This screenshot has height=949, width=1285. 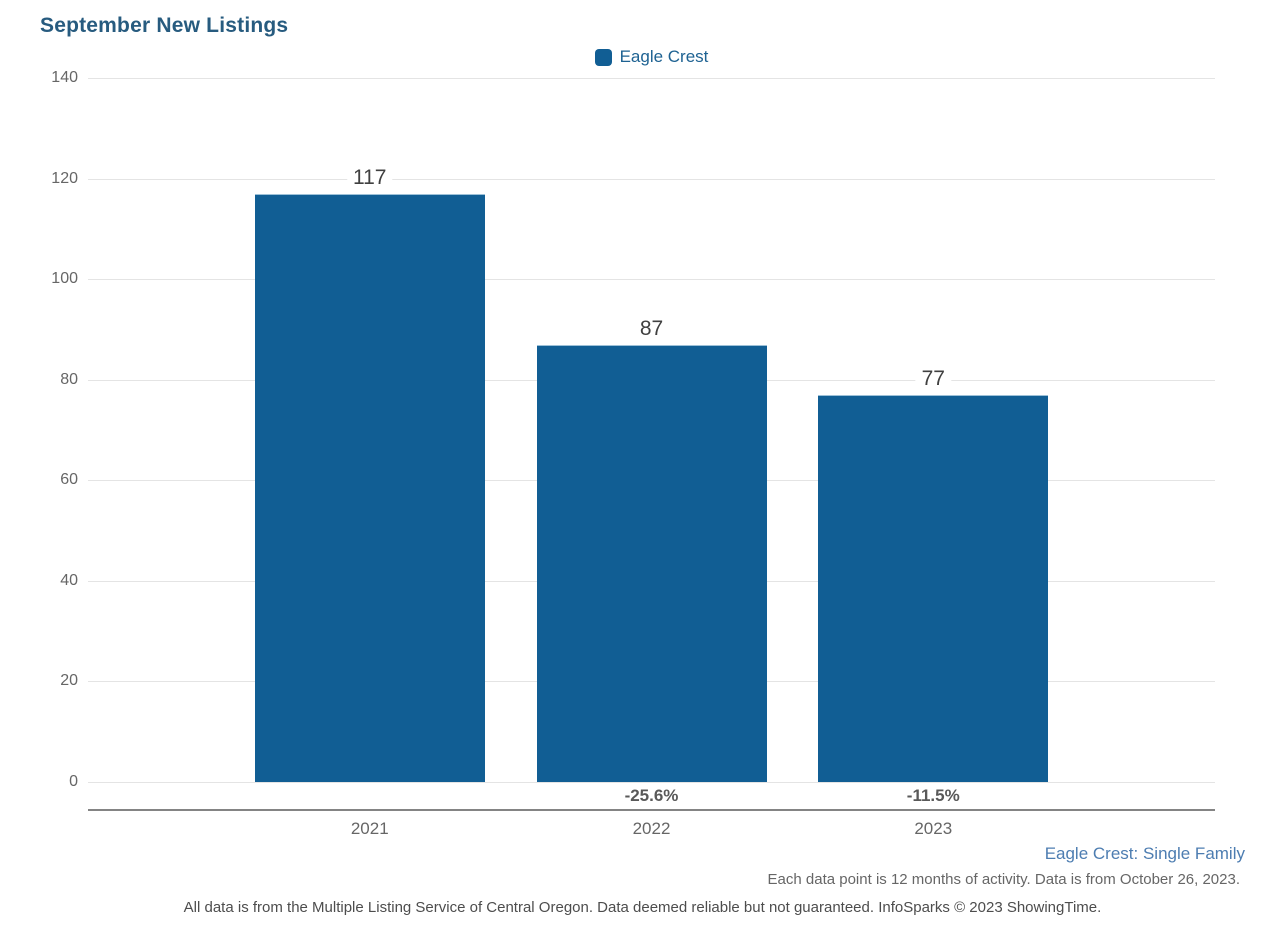 I want to click on x-tick-label-2023: 2023, so click(x=933, y=828).